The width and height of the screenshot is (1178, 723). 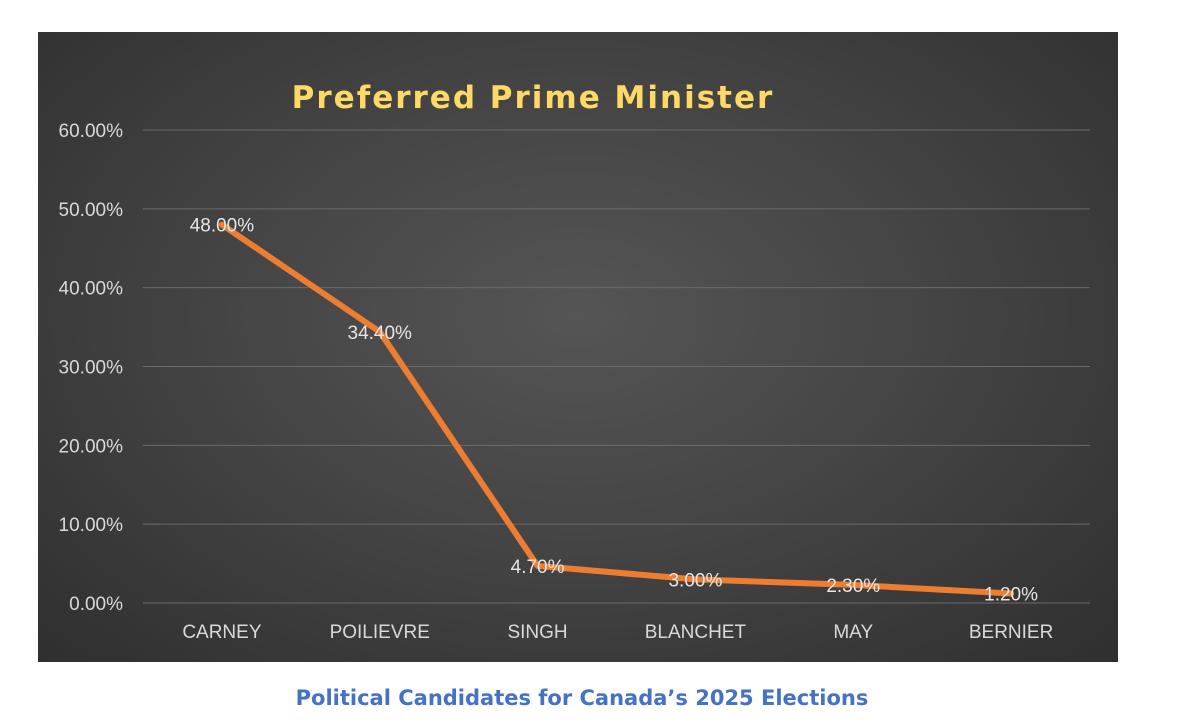 What do you see at coordinates (380, 333) in the screenshot?
I see `data-label: 34.40%` at bounding box center [380, 333].